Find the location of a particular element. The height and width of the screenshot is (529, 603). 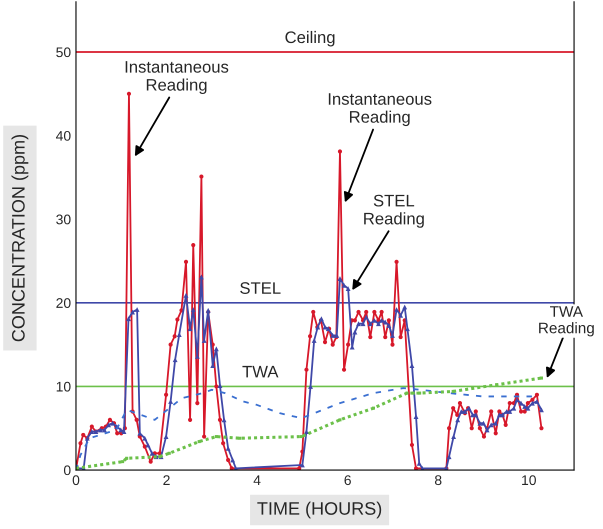

x-tick-label: 10 is located at coordinates (529, 480).